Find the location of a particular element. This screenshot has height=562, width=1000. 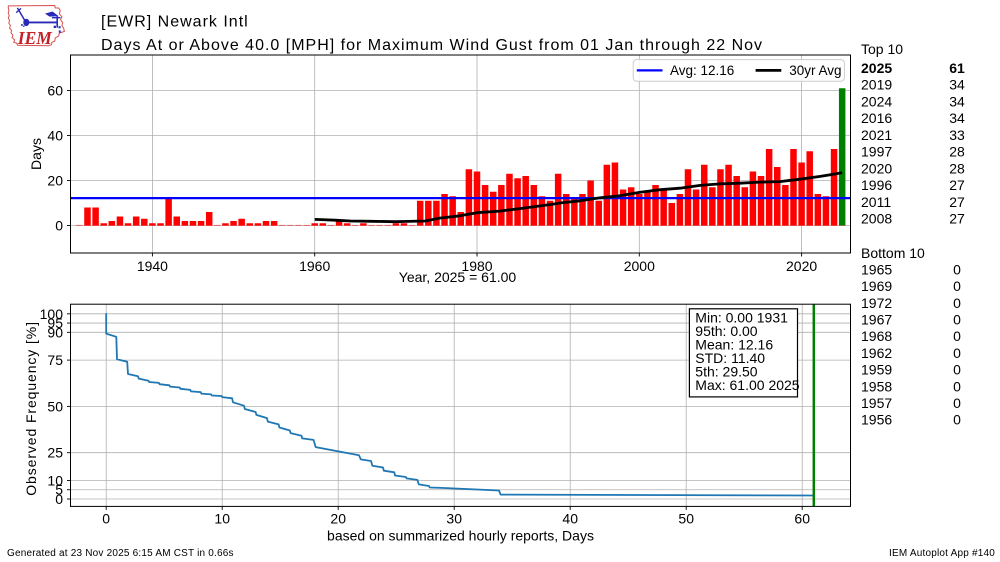

svg-text: 1969 is located at coordinates (876, 286).